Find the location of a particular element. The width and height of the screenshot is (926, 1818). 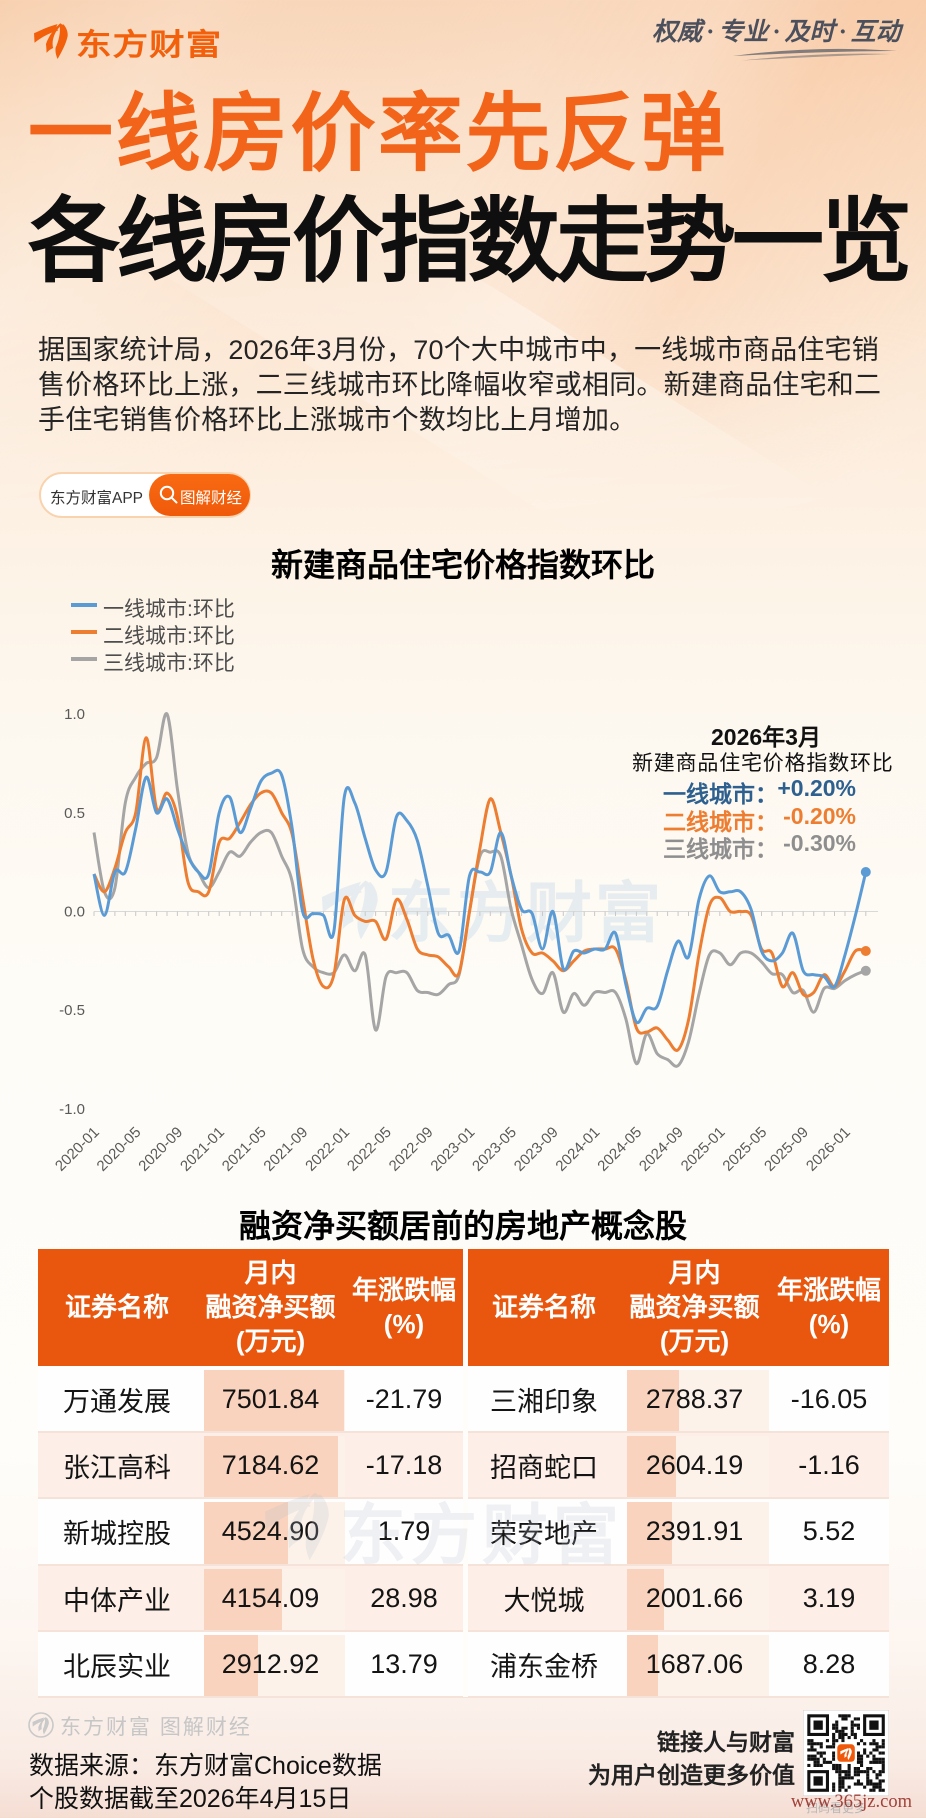

svg-text: 2025-01 is located at coordinates (703, 1149).